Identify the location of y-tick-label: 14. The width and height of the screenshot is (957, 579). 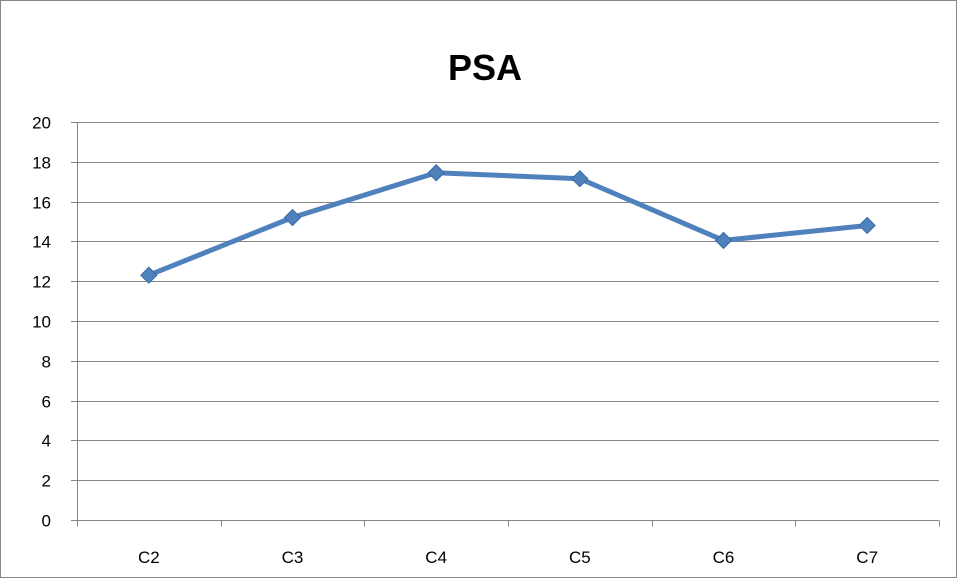
(41, 242).